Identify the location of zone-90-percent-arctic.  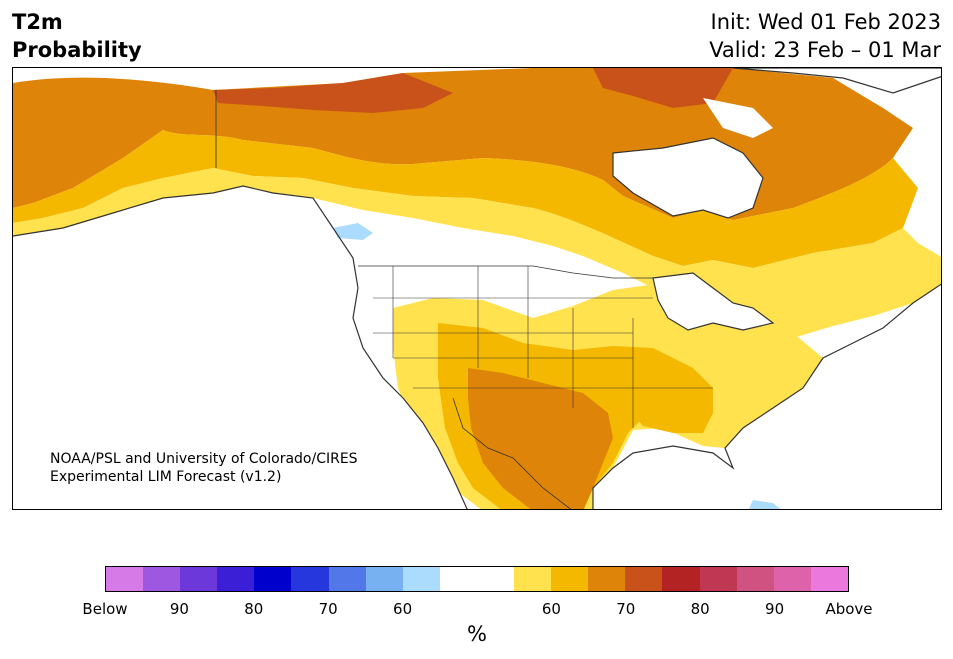
(333, 93).